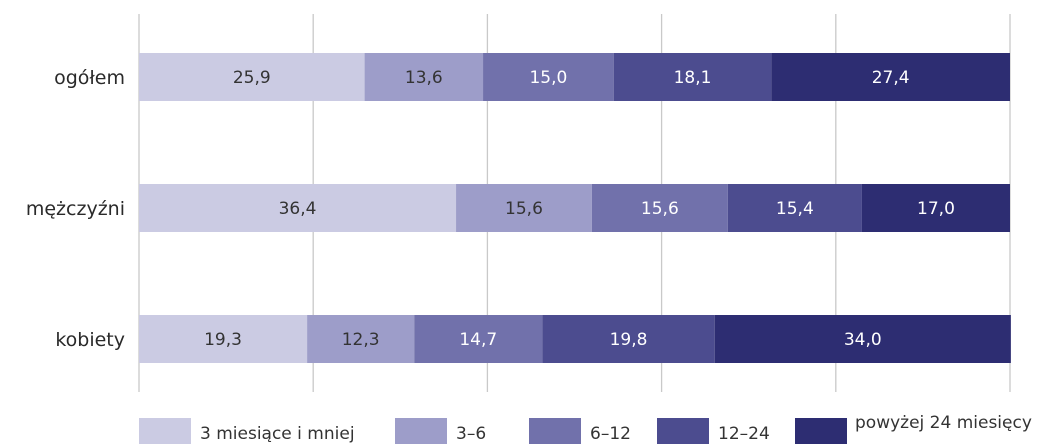  I want to click on legend-item-1: 3–6, so click(440, 431).